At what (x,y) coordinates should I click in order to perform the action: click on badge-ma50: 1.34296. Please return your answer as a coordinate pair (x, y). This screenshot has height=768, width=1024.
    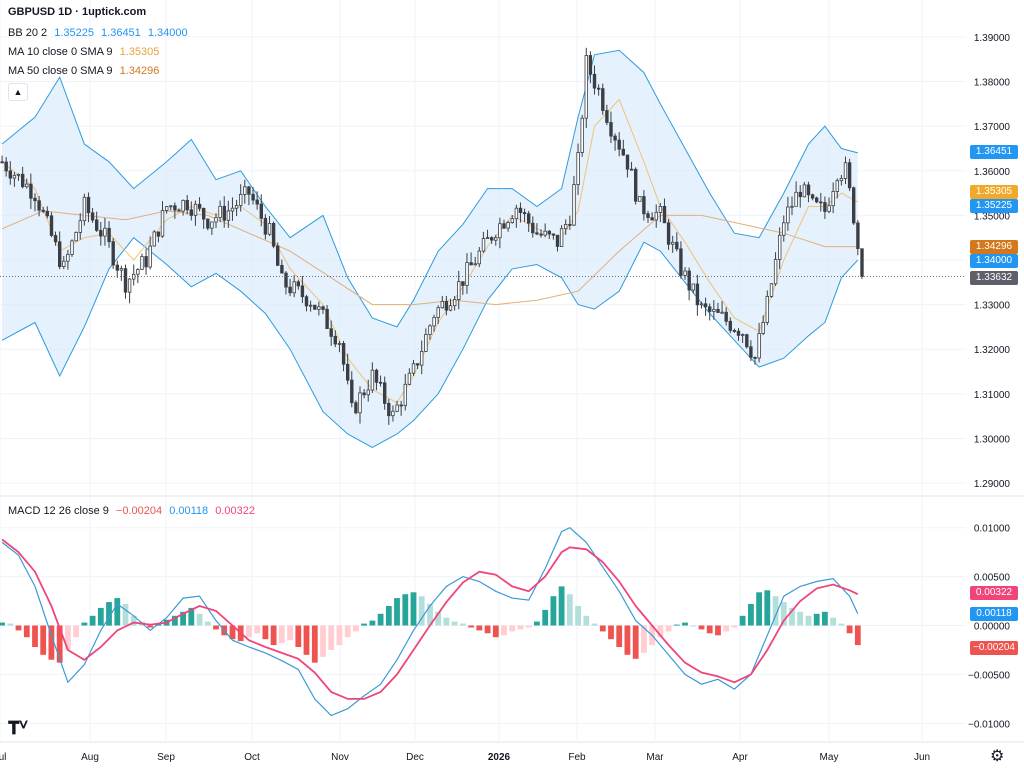
    Looking at the image, I should click on (994, 247).